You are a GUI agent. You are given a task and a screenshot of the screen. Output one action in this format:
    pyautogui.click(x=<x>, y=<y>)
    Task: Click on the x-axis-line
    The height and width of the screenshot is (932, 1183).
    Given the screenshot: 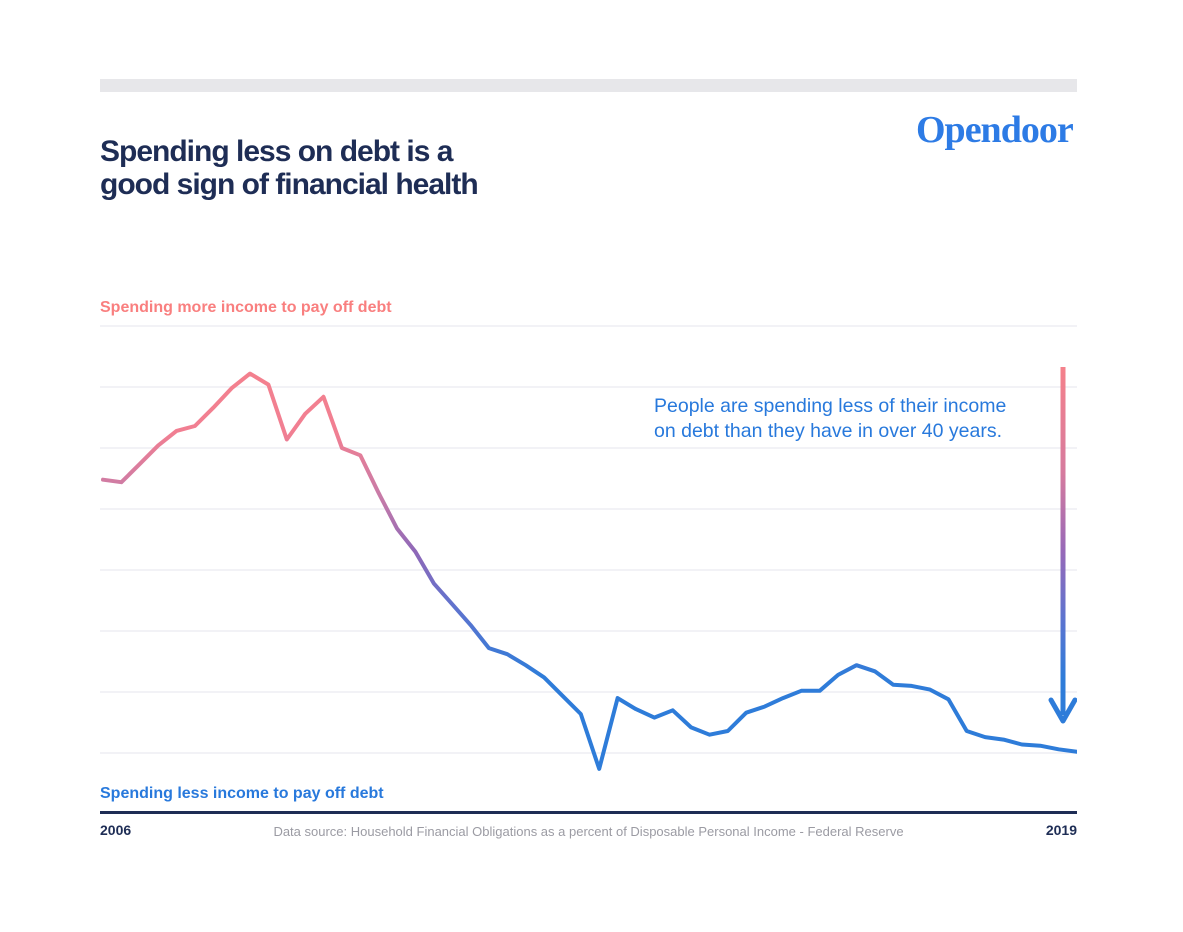 What is the action you would take?
    pyautogui.click(x=588, y=812)
    